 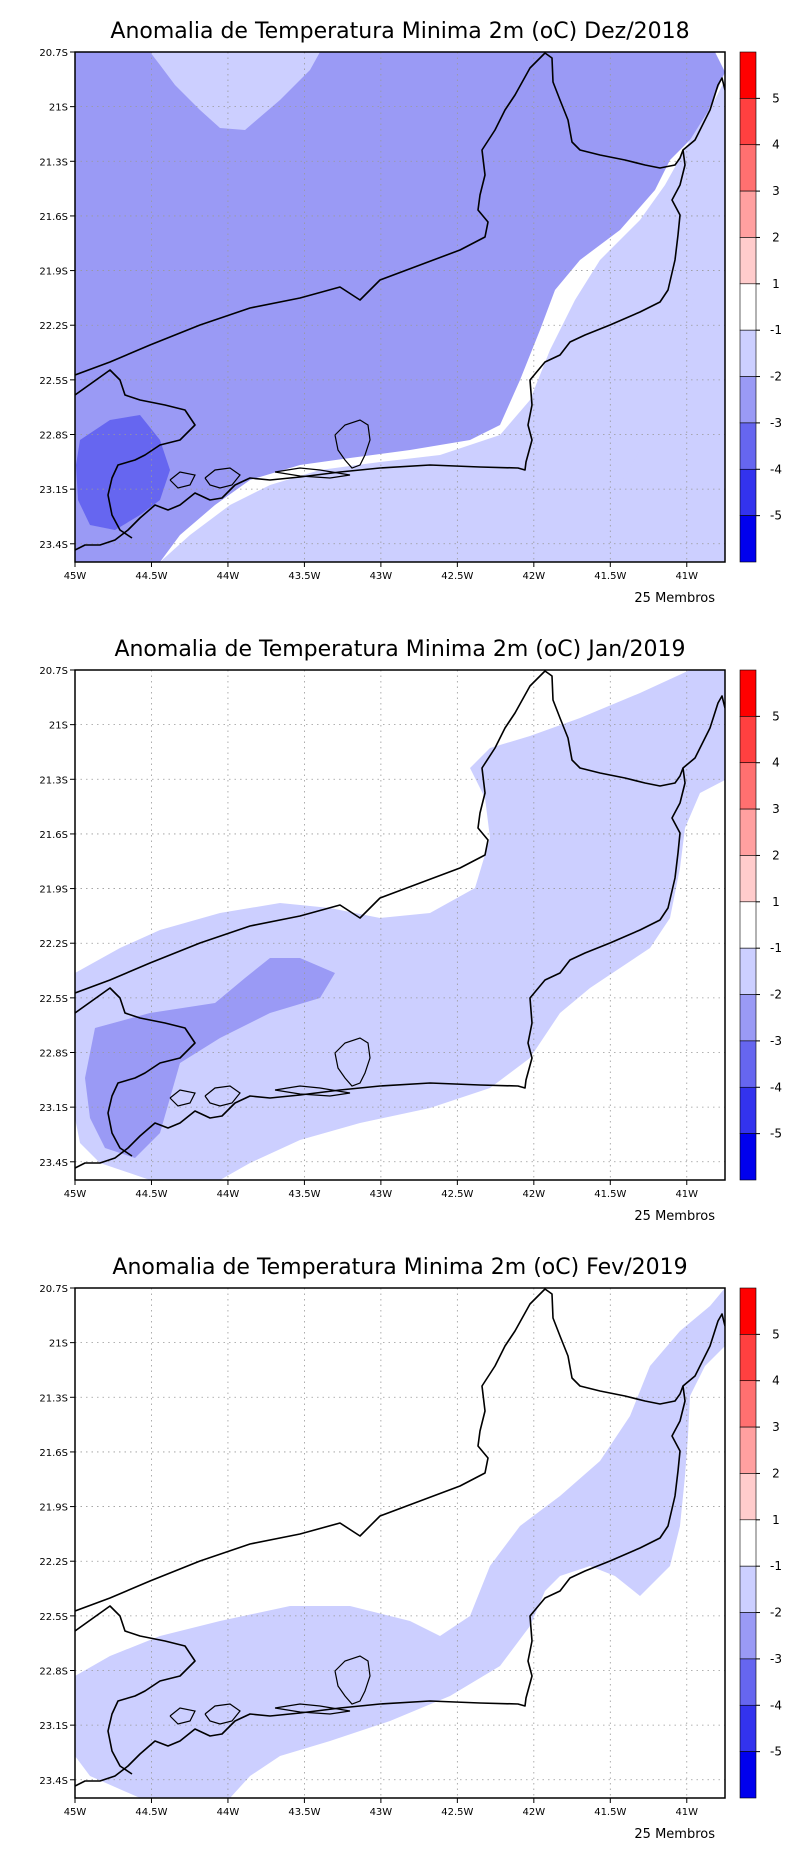 What do you see at coordinates (235, 91) in the screenshot?
I see `anomaly-fill-light` at bounding box center [235, 91].